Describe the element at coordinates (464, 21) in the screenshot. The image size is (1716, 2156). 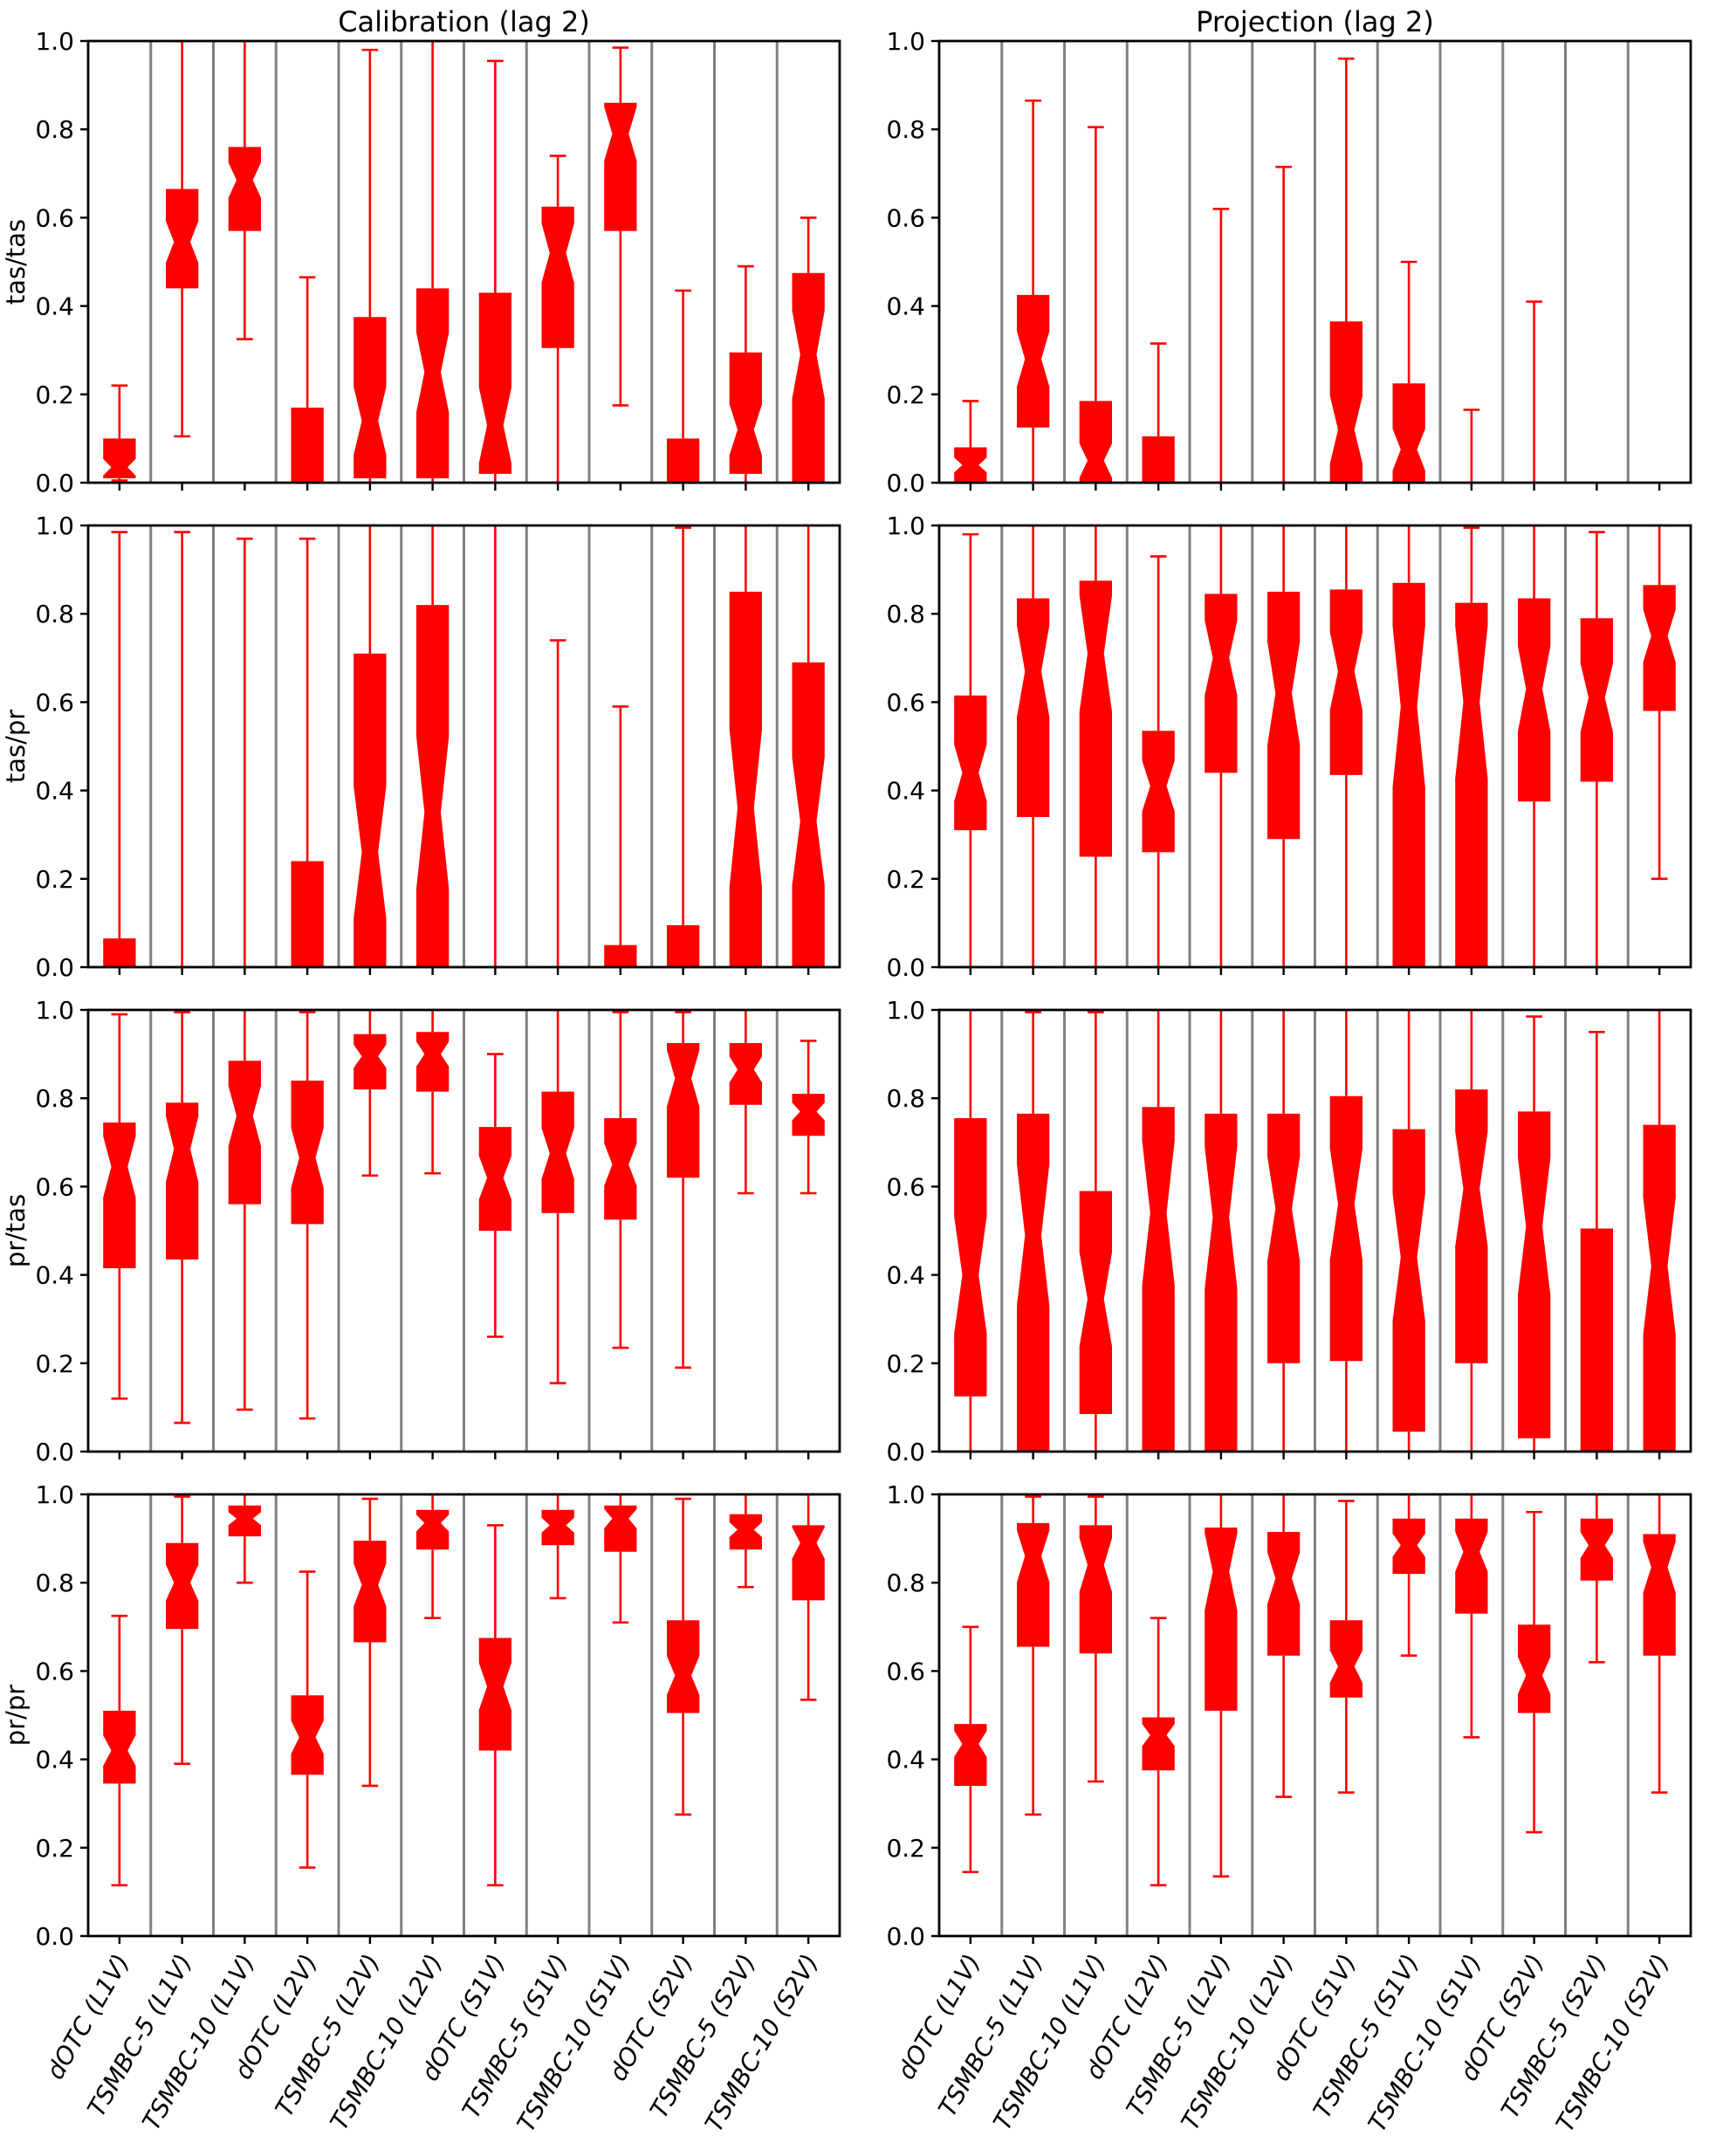
I see `column-title: Calibration (lag 2)` at that location.